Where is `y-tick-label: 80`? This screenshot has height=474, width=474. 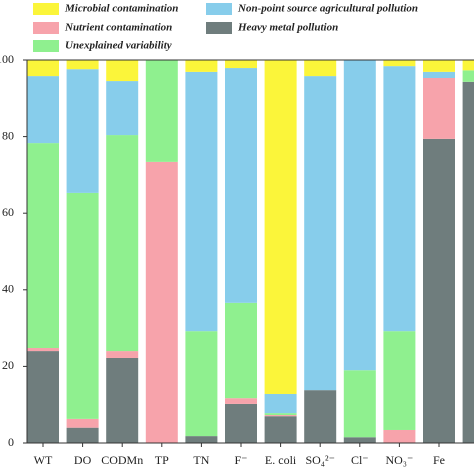 y-tick-label: 80 is located at coordinates (8, 135).